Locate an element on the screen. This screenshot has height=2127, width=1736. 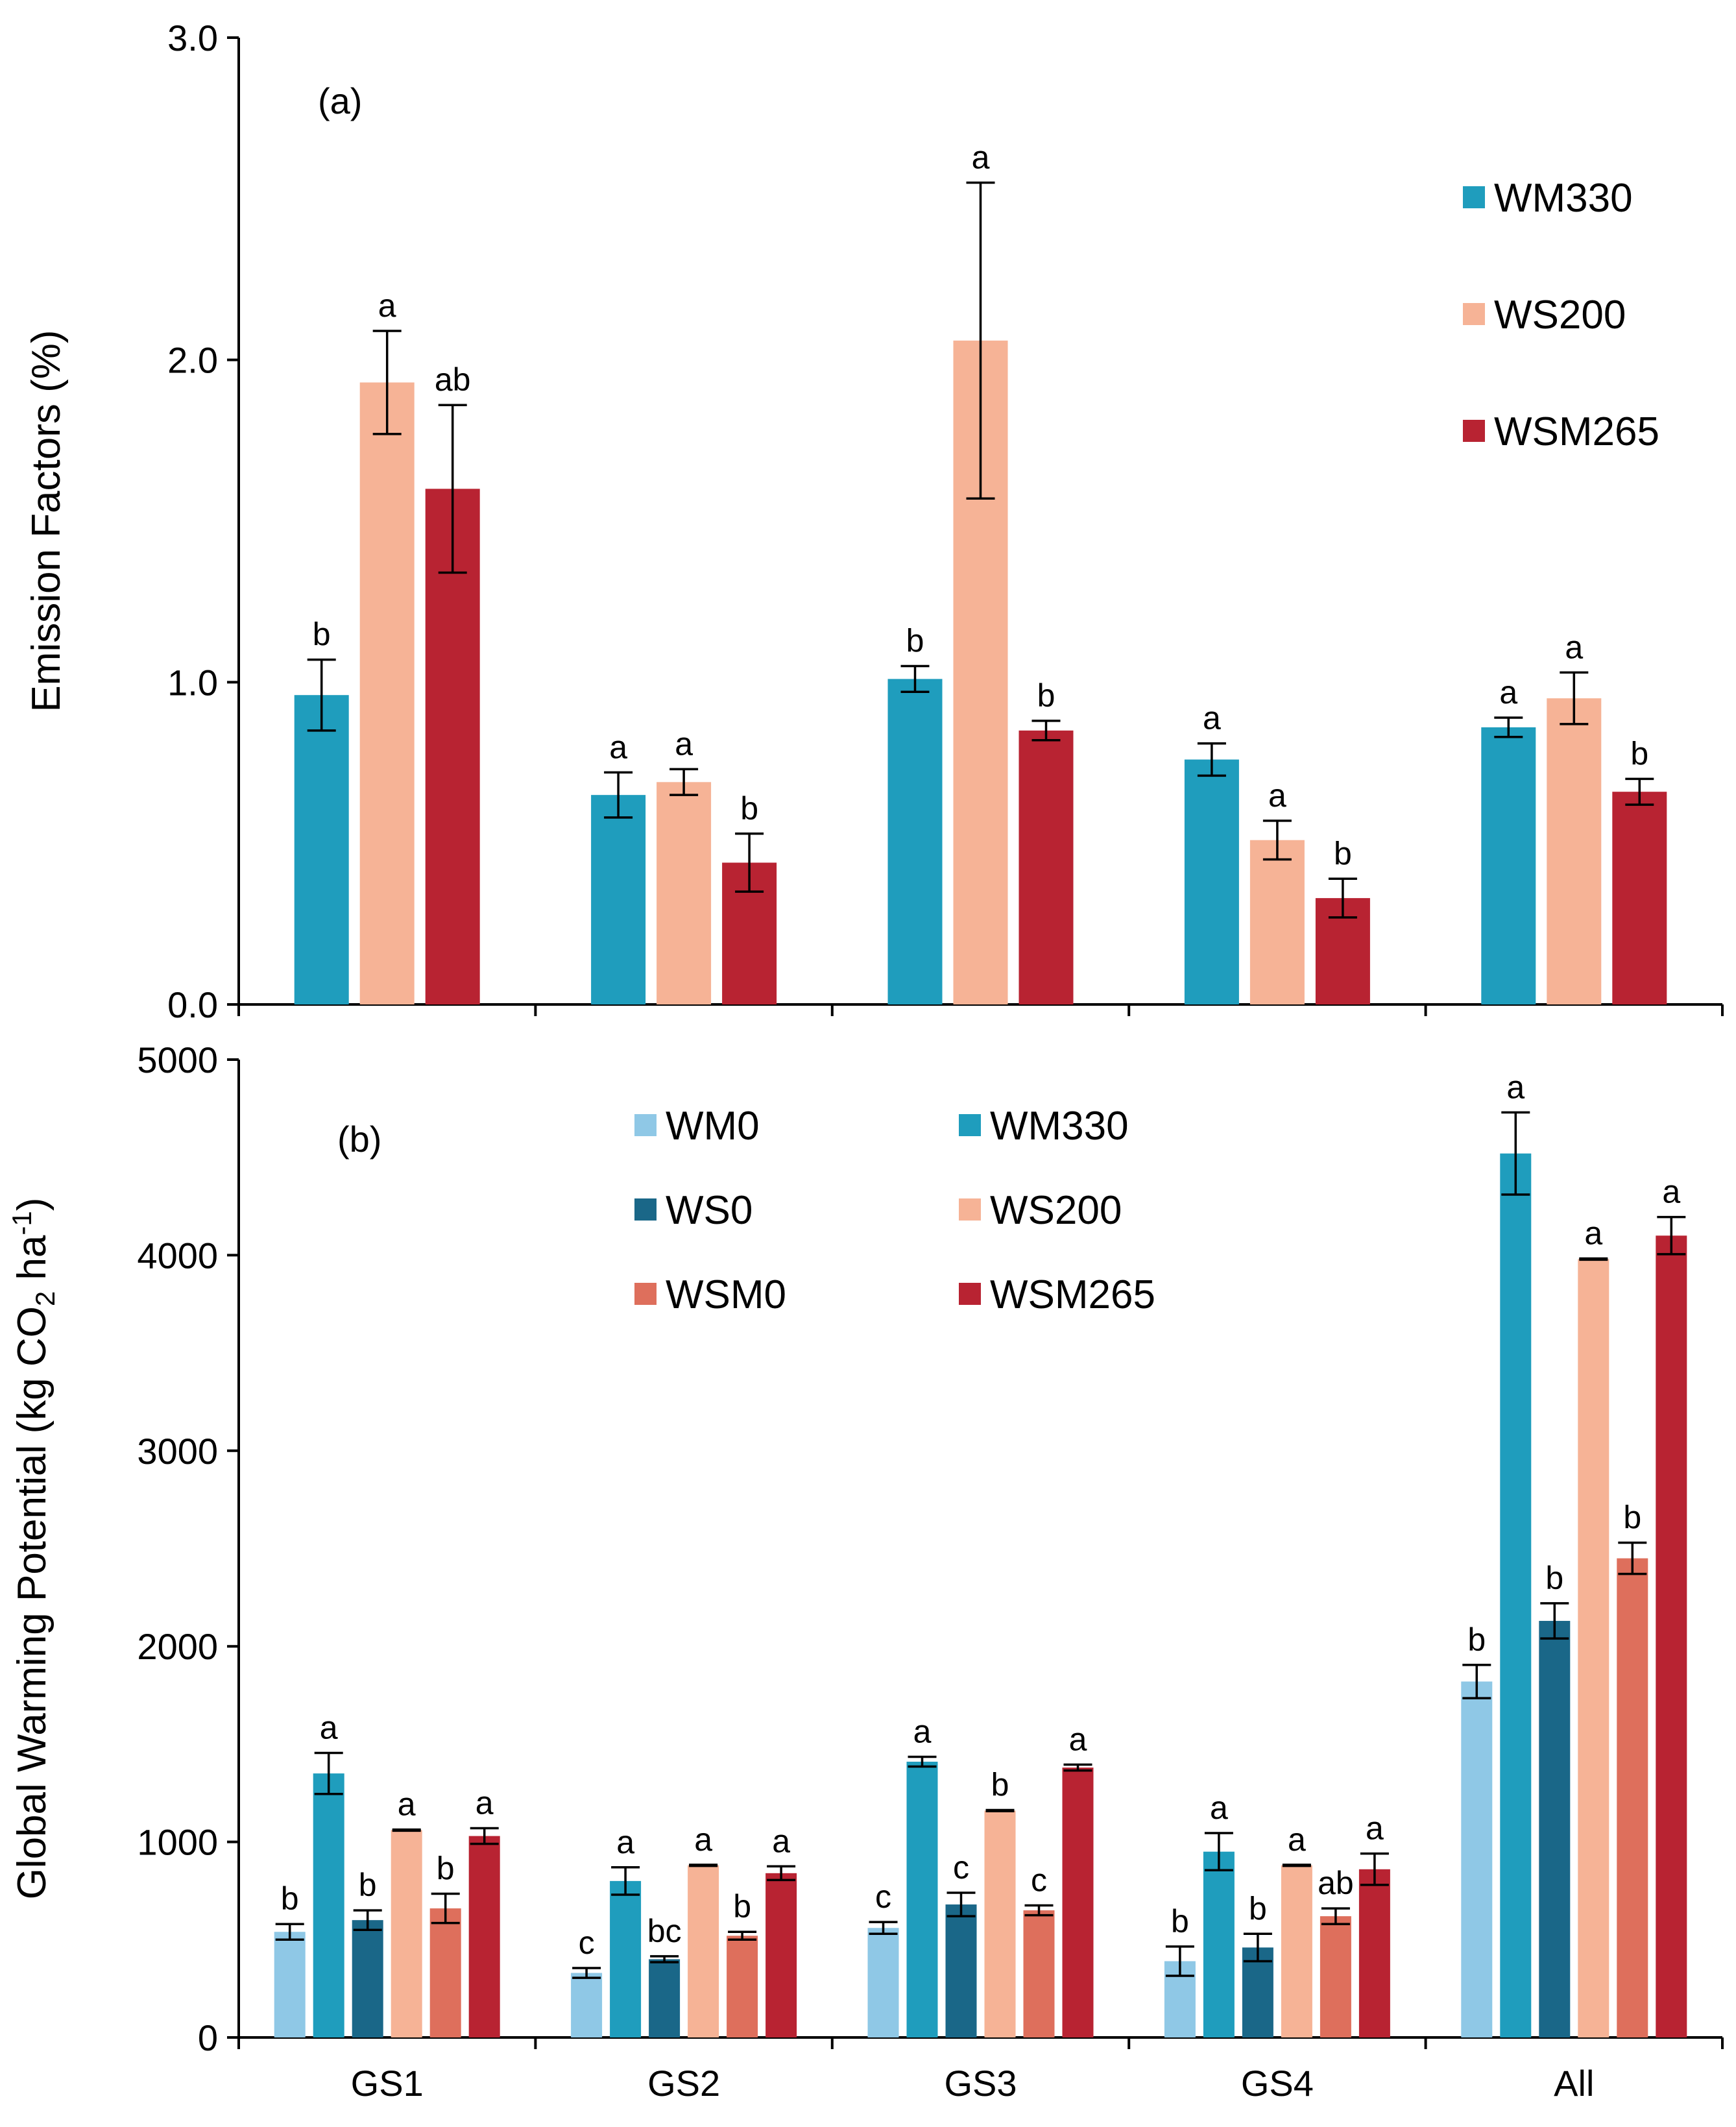
y-tick-label: 4000 is located at coordinates (177, 1255).